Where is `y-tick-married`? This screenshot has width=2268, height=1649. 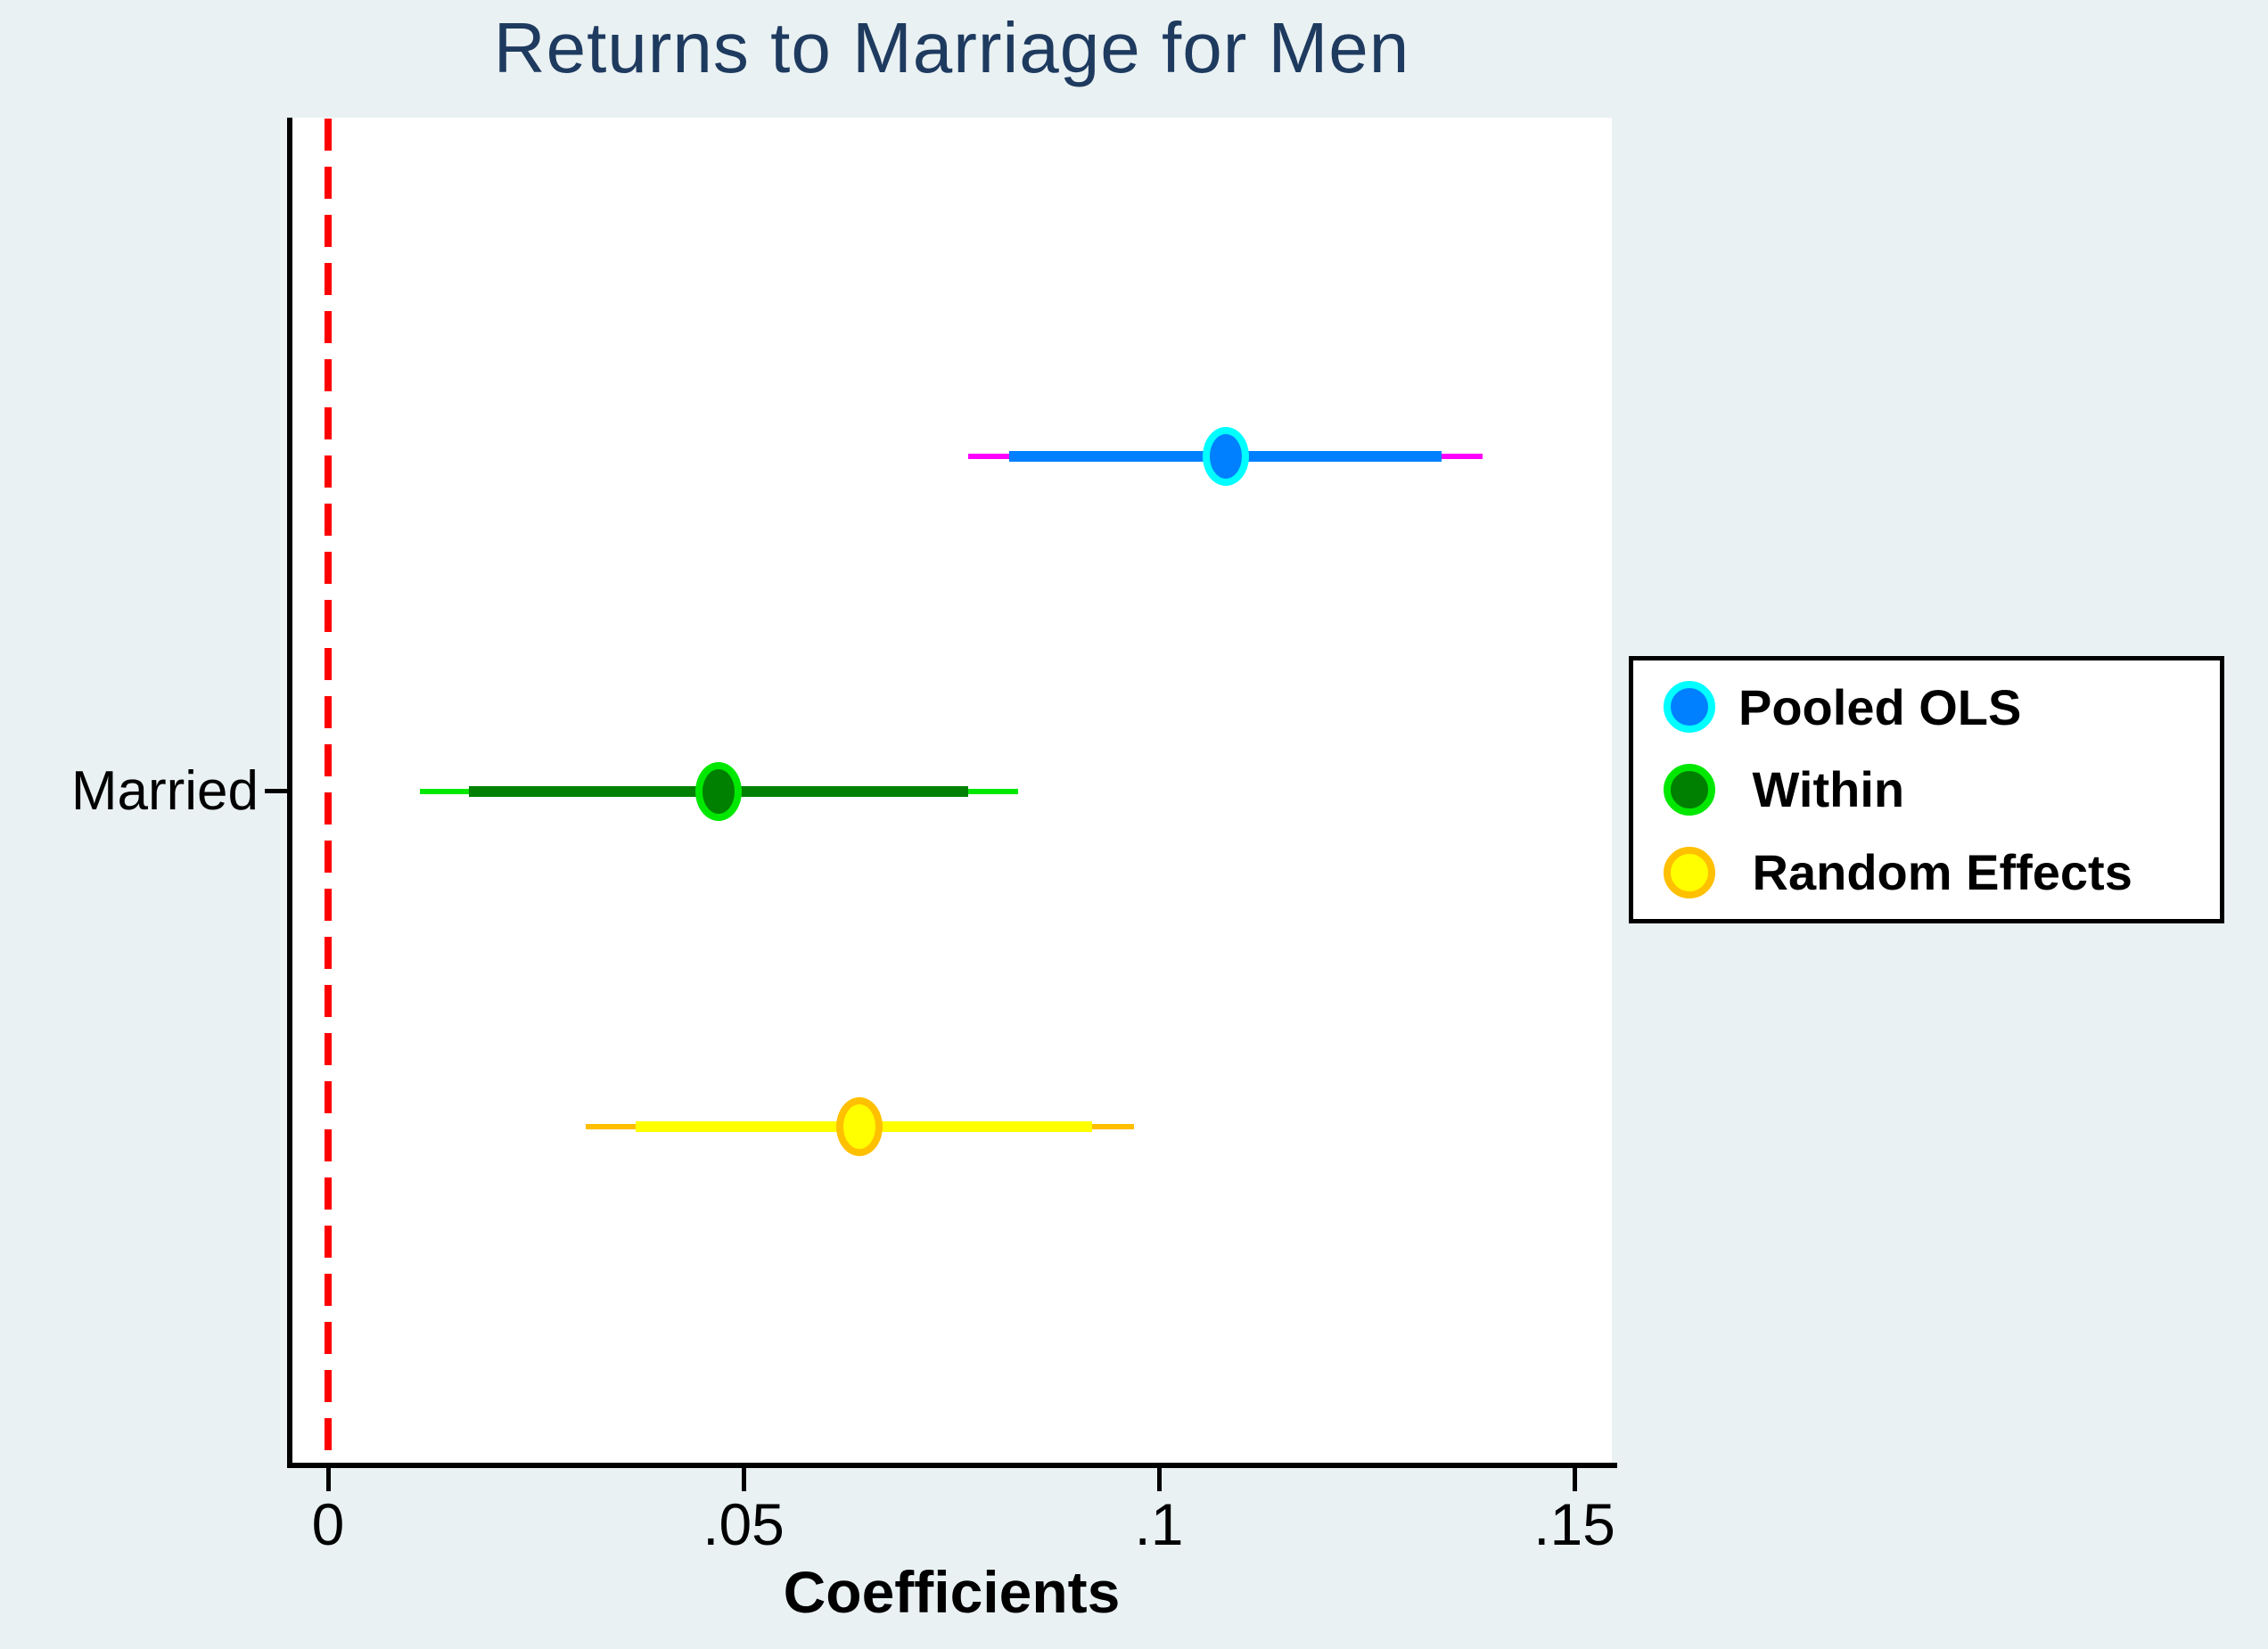
y-tick-married is located at coordinates (278, 791).